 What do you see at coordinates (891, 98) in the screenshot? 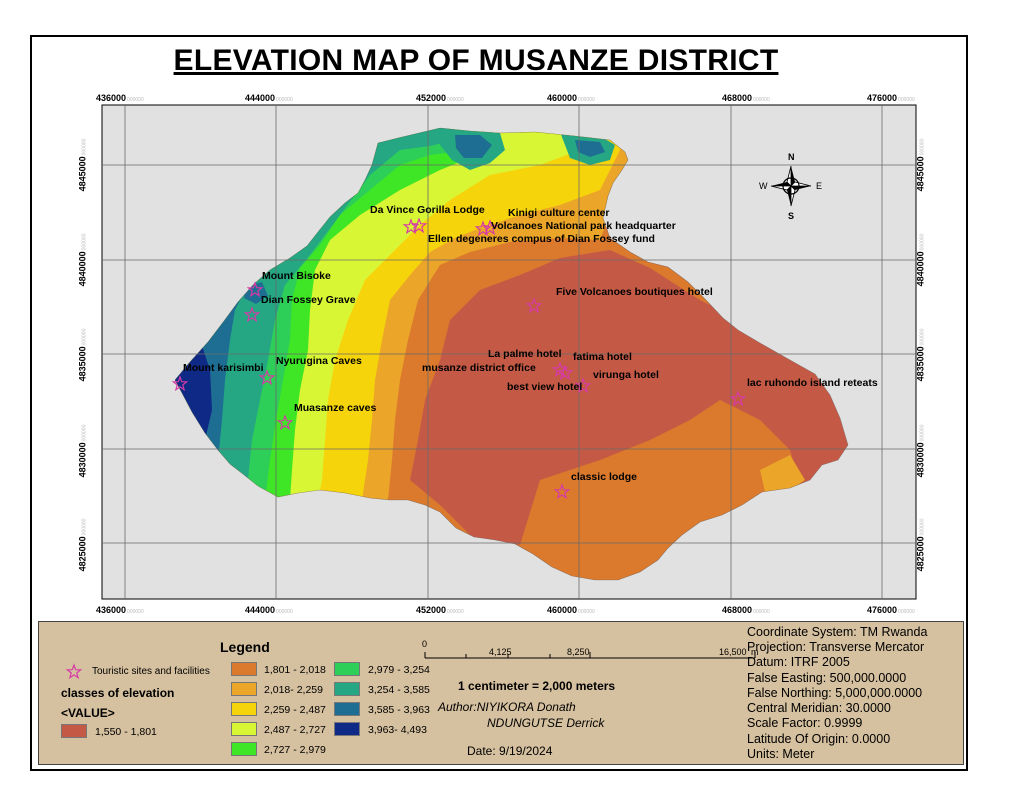
I see `x-tick-top: 476000000000` at bounding box center [891, 98].